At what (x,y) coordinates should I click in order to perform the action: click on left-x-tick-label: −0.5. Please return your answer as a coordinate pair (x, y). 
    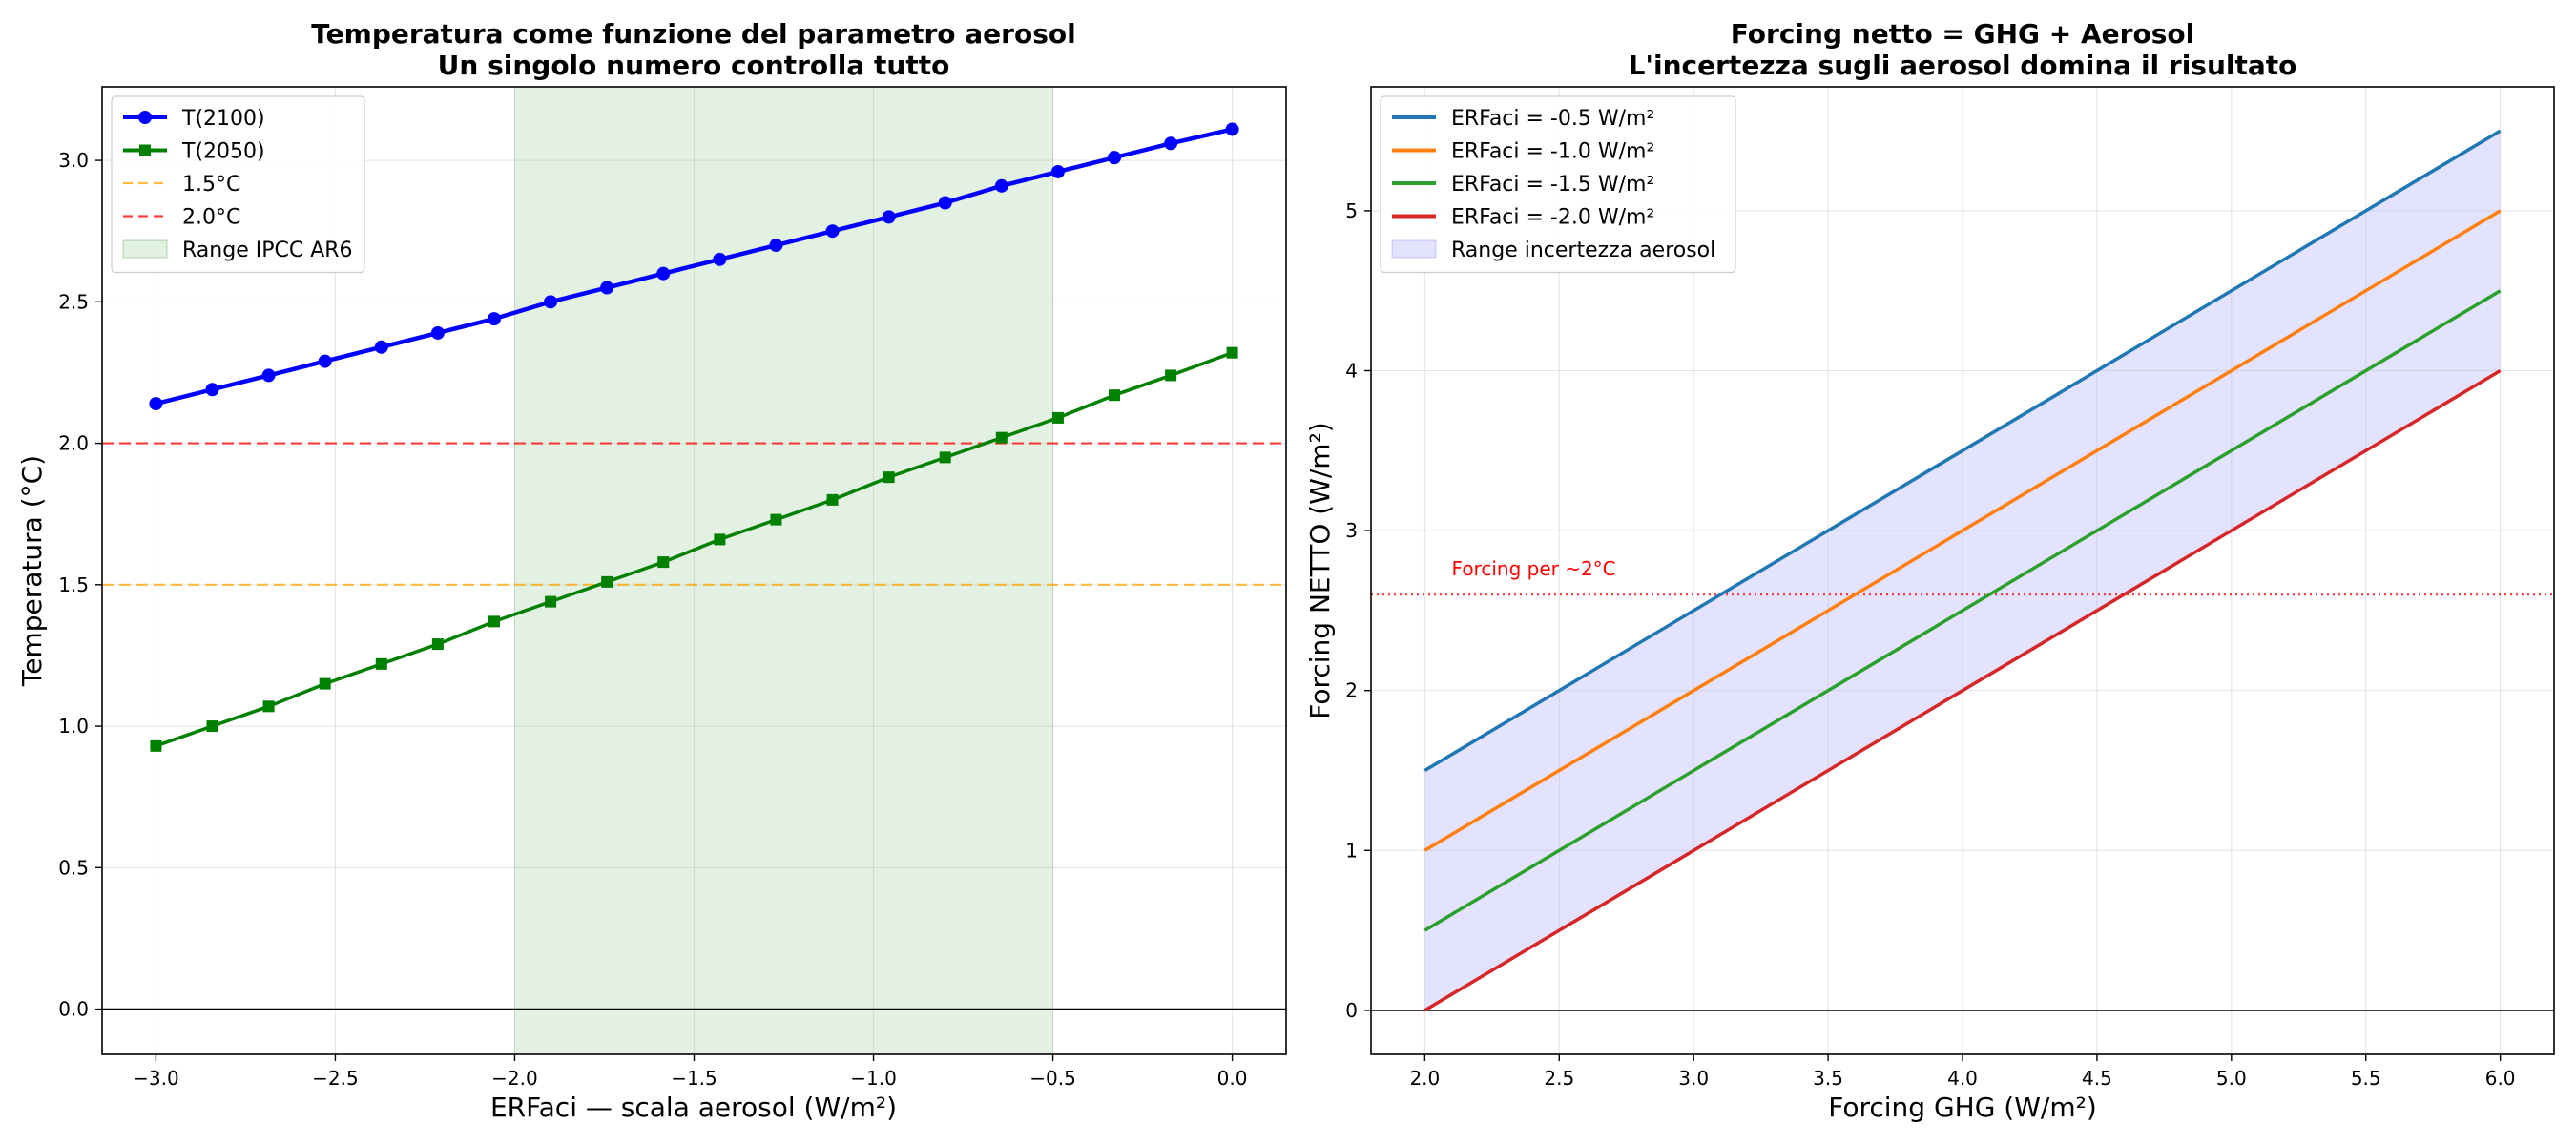
    Looking at the image, I should click on (1052, 1078).